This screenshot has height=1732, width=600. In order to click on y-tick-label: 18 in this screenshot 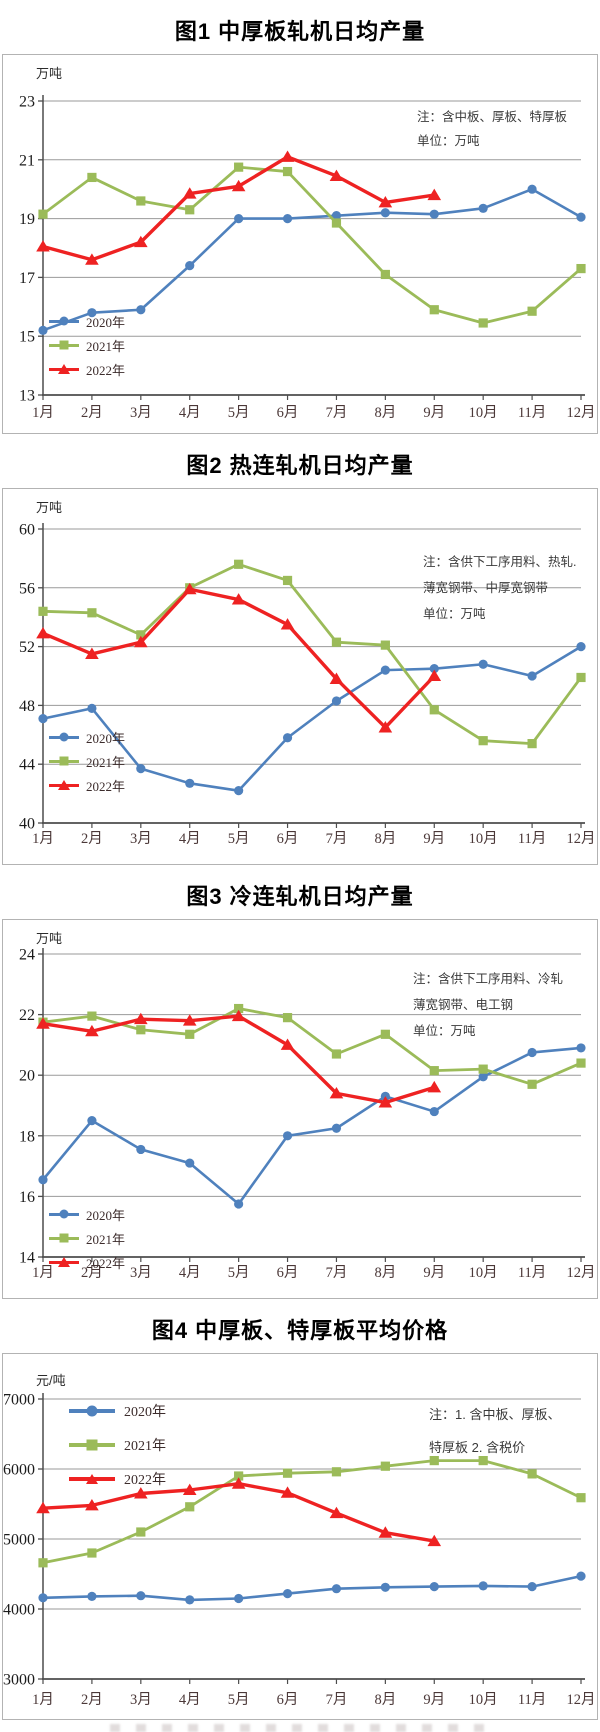, I will do `click(27, 1136)`.